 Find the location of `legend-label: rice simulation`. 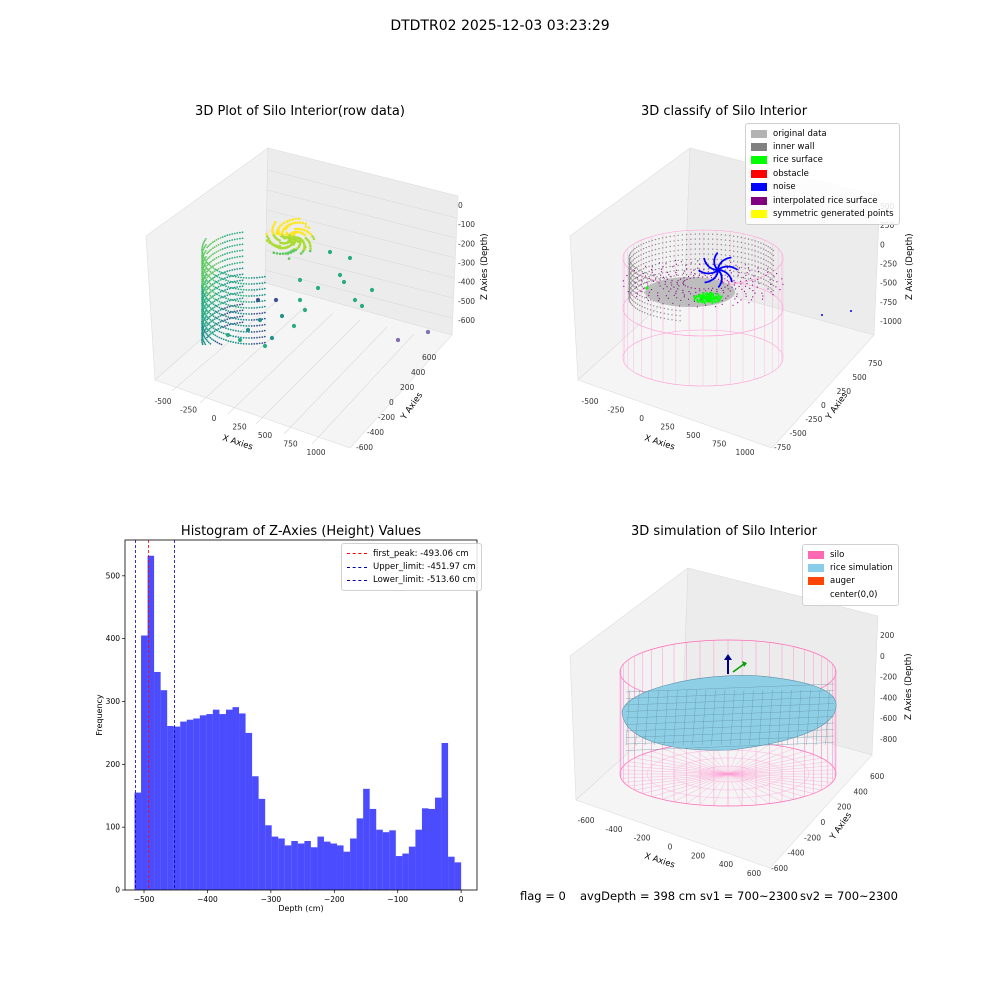

legend-label: rice simulation is located at coordinates (861, 568).